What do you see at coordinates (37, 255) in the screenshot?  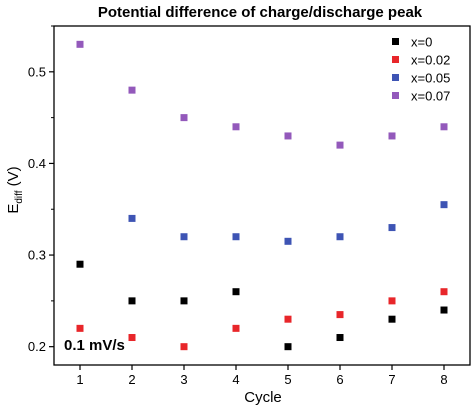 I see `y-tick-label: 0.3` at bounding box center [37, 255].